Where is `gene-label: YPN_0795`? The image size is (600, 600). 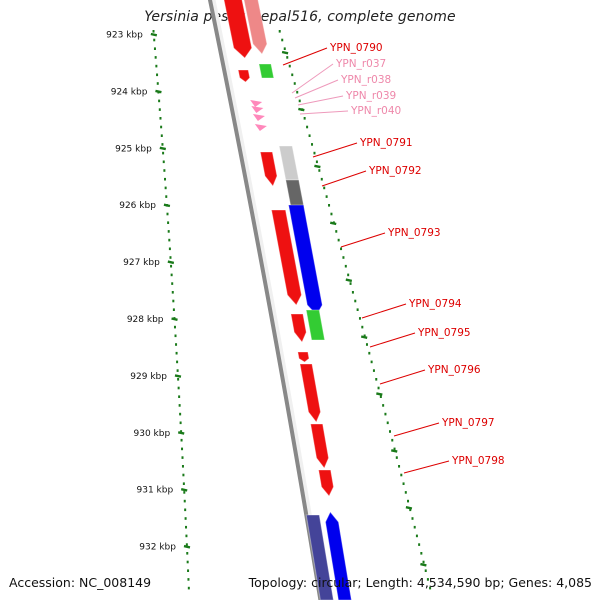 gene-label: YPN_0795 is located at coordinates (444, 333).